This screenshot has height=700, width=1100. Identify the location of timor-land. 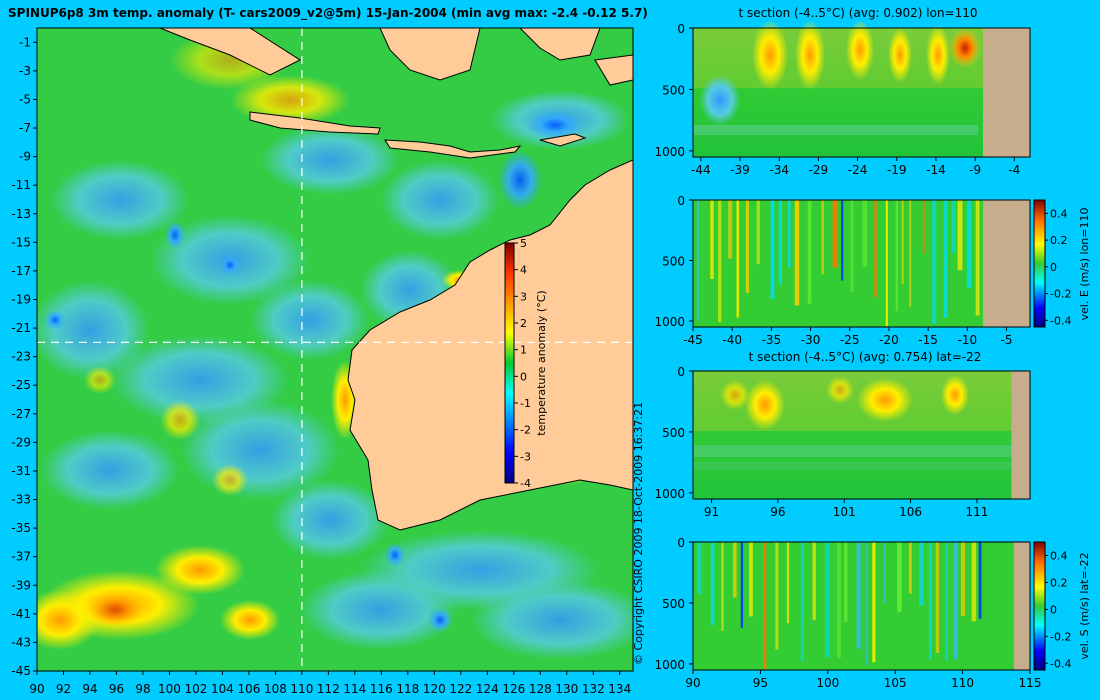
(563, 140).